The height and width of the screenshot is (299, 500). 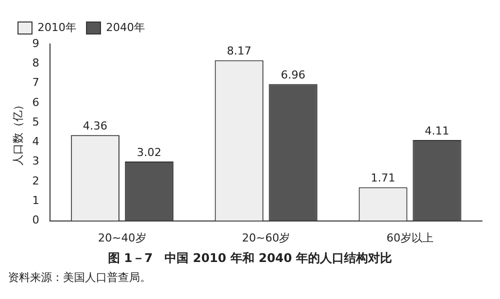 I want to click on x-tick-label: 20~40岁, so click(x=122, y=237).